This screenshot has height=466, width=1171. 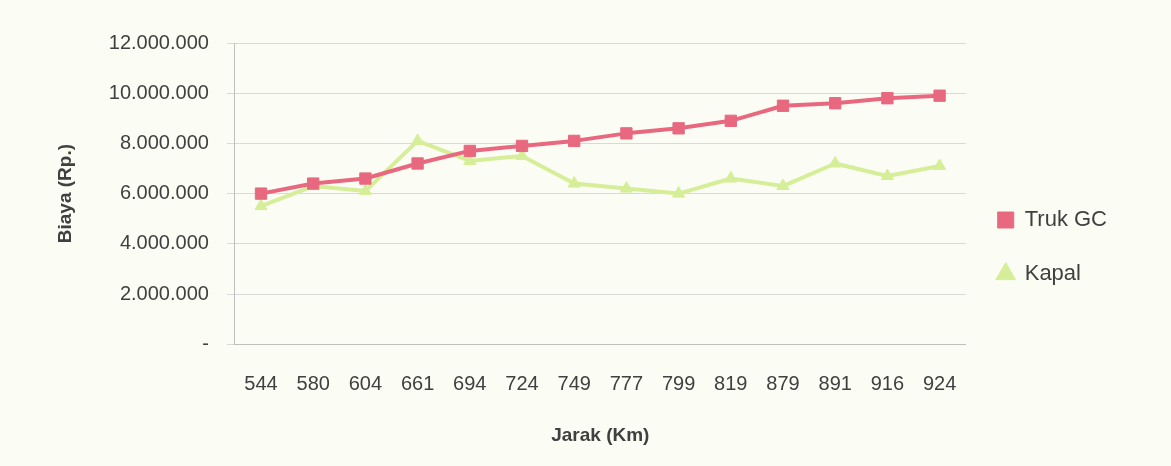 I want to click on x-tick-label: 916, so click(x=887, y=382).